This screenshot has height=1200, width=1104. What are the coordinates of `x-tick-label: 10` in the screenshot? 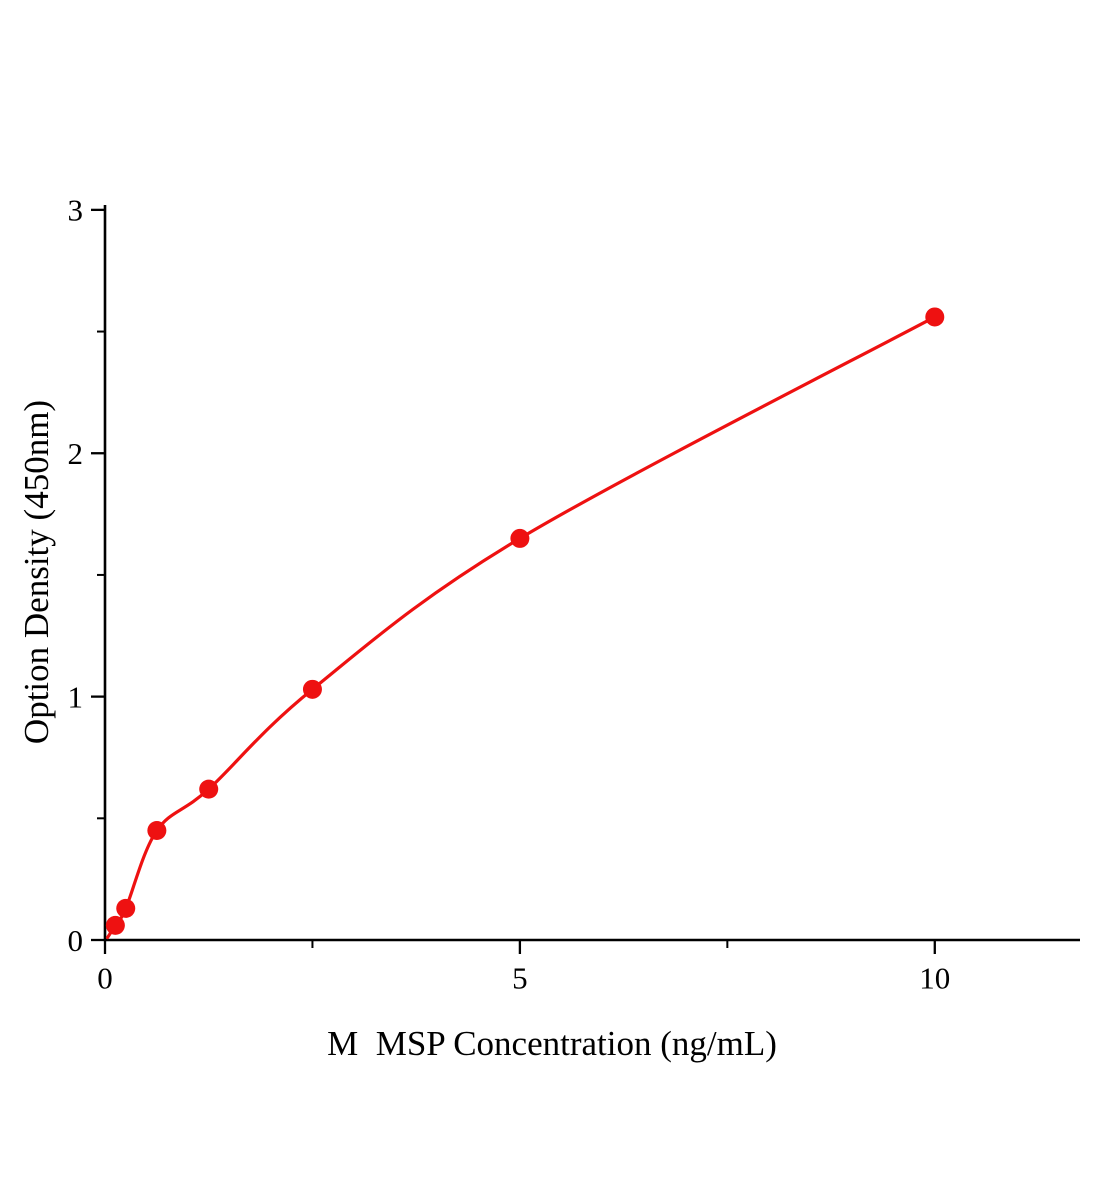 It's located at (934, 977).